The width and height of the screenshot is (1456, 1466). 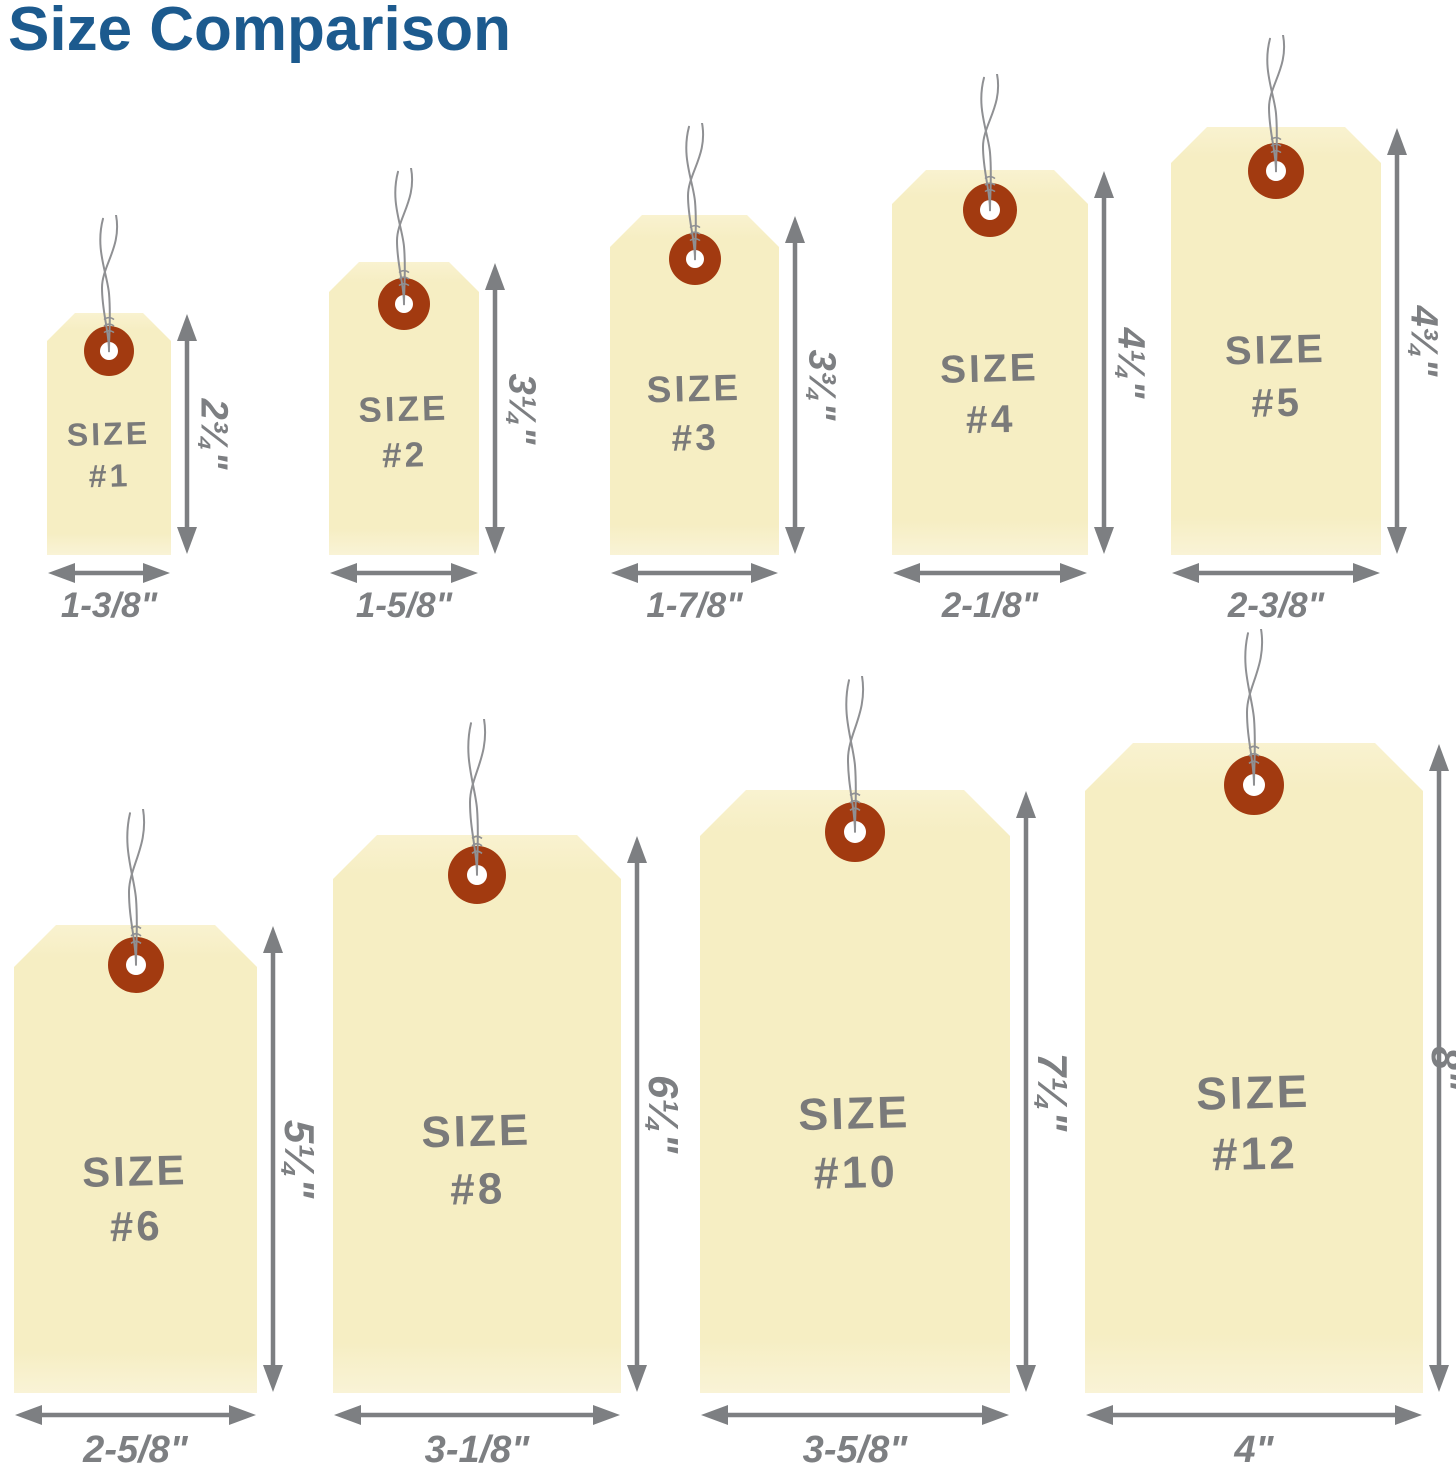 I want to click on tag-size-label: SIZE #2, so click(x=404, y=433).